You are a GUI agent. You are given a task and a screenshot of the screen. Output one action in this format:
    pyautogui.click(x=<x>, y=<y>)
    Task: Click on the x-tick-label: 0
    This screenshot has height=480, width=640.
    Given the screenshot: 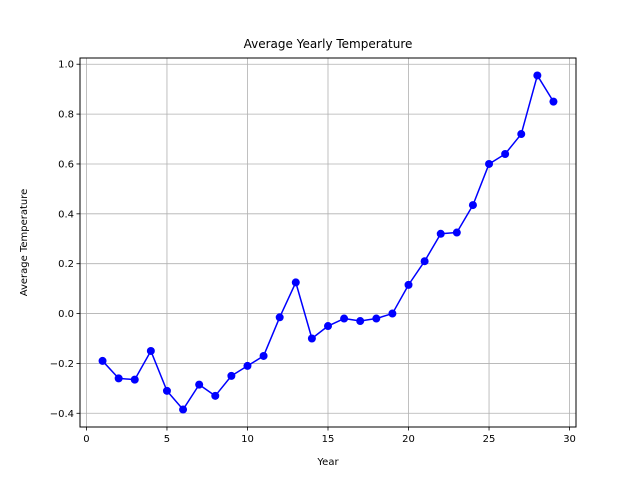 What is the action you would take?
    pyautogui.click(x=86, y=439)
    